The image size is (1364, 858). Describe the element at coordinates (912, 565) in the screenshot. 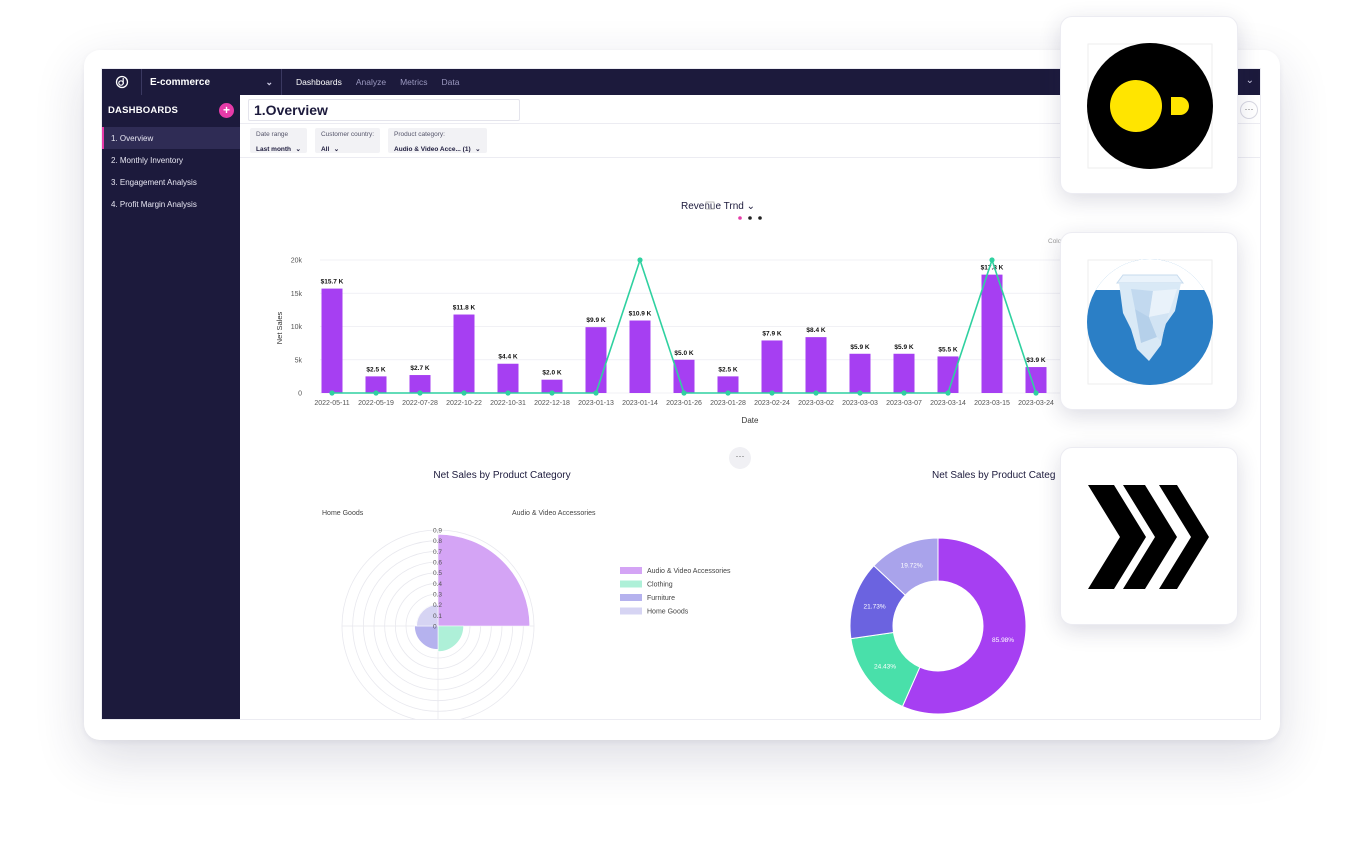

I see `donut-slice-label: 19.72%` at that location.